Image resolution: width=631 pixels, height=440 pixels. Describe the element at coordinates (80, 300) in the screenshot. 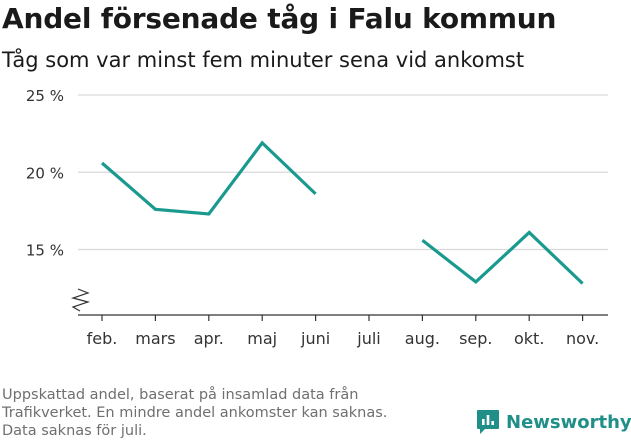

I see `axis-break-icon` at that location.